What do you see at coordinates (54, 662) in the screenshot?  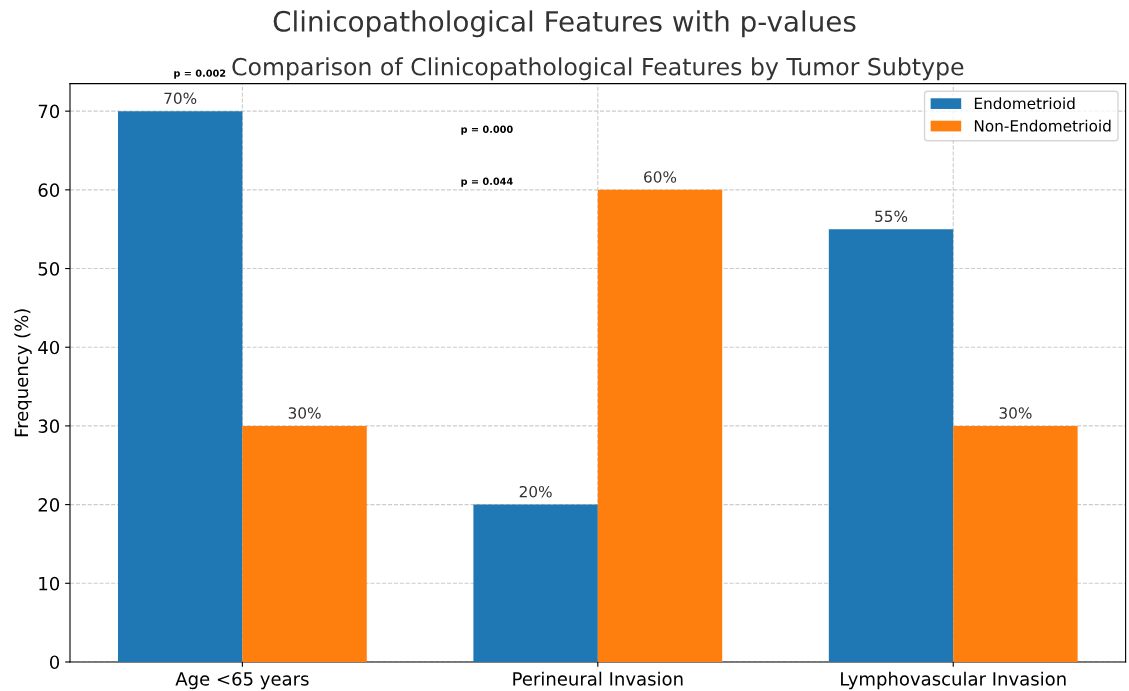 I see `y-tick-label: 0` at bounding box center [54, 662].